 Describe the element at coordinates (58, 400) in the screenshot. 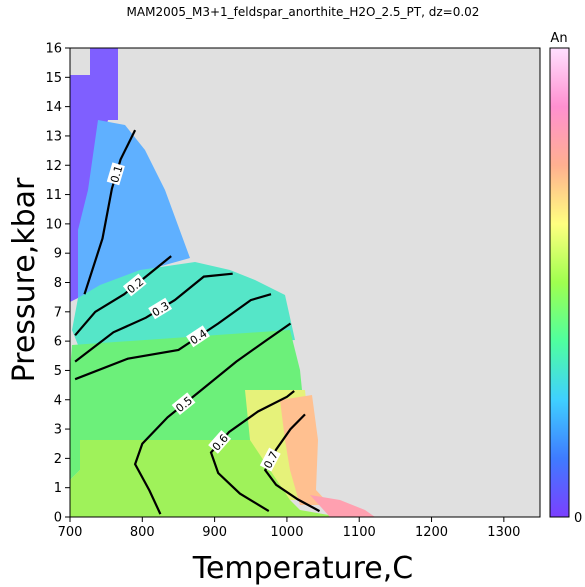

I see `y-tick-label: 4` at that location.